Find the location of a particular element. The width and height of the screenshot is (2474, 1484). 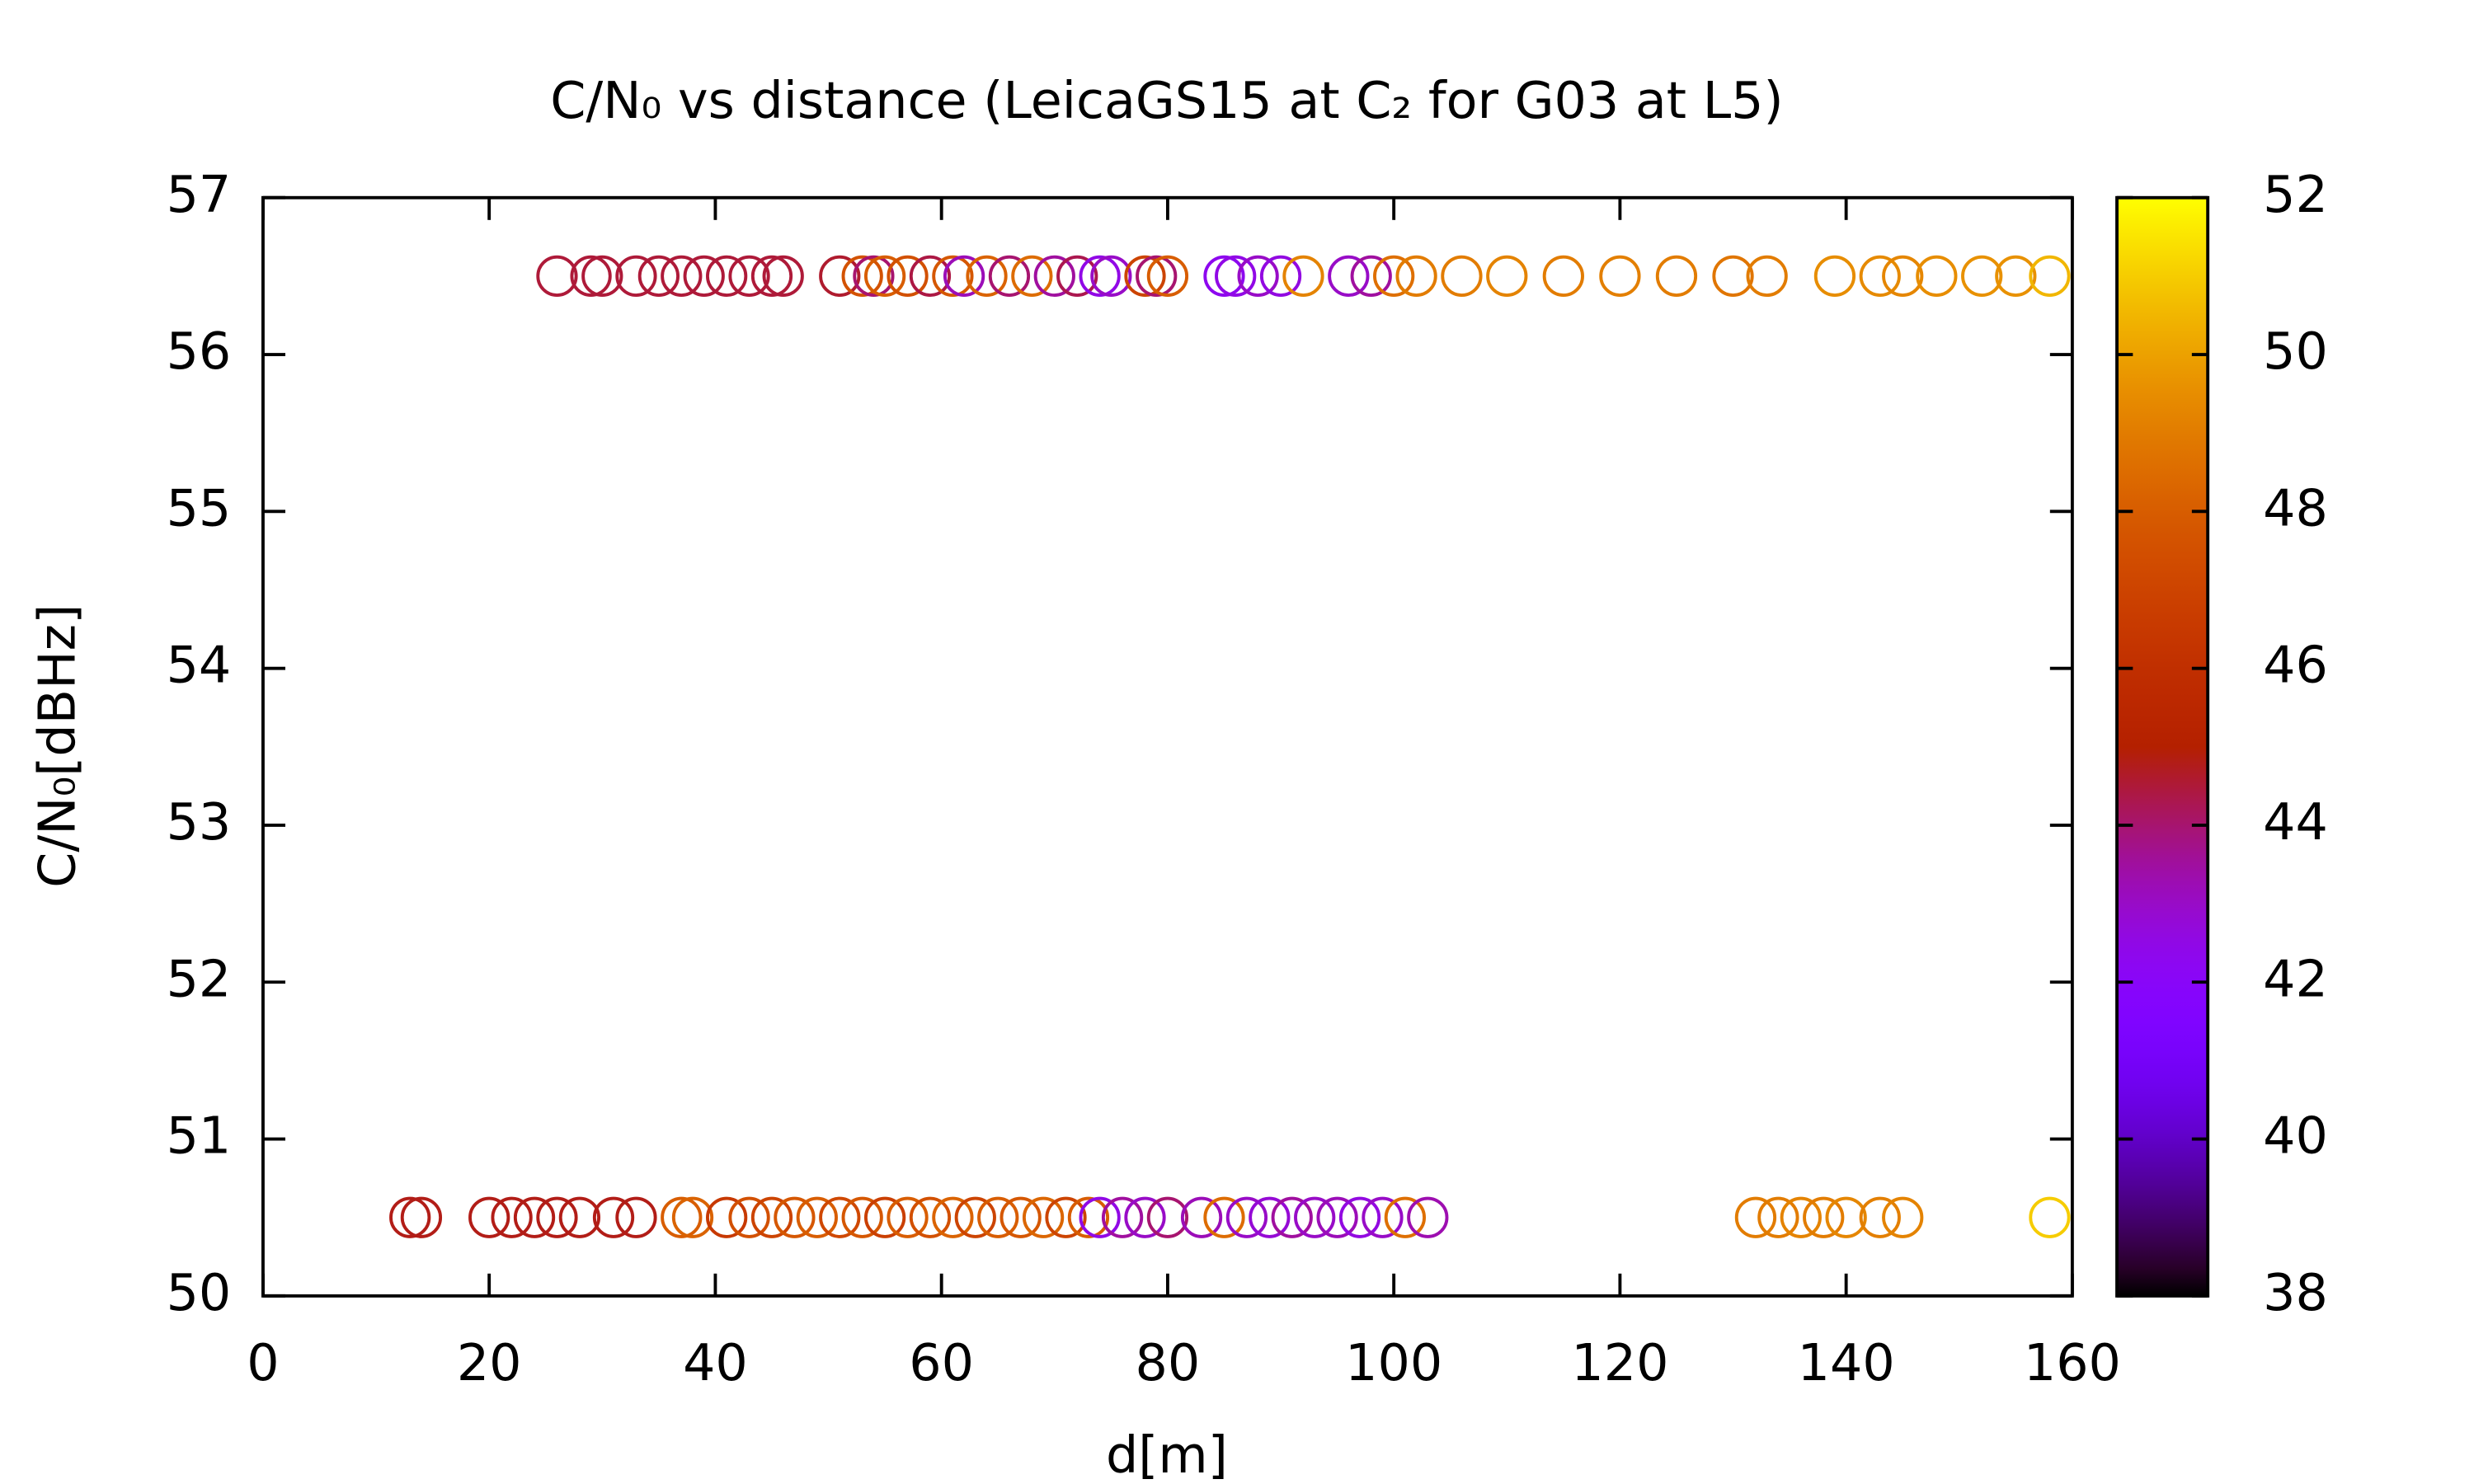

x-tick-label: 120 is located at coordinates (1619, 1362).